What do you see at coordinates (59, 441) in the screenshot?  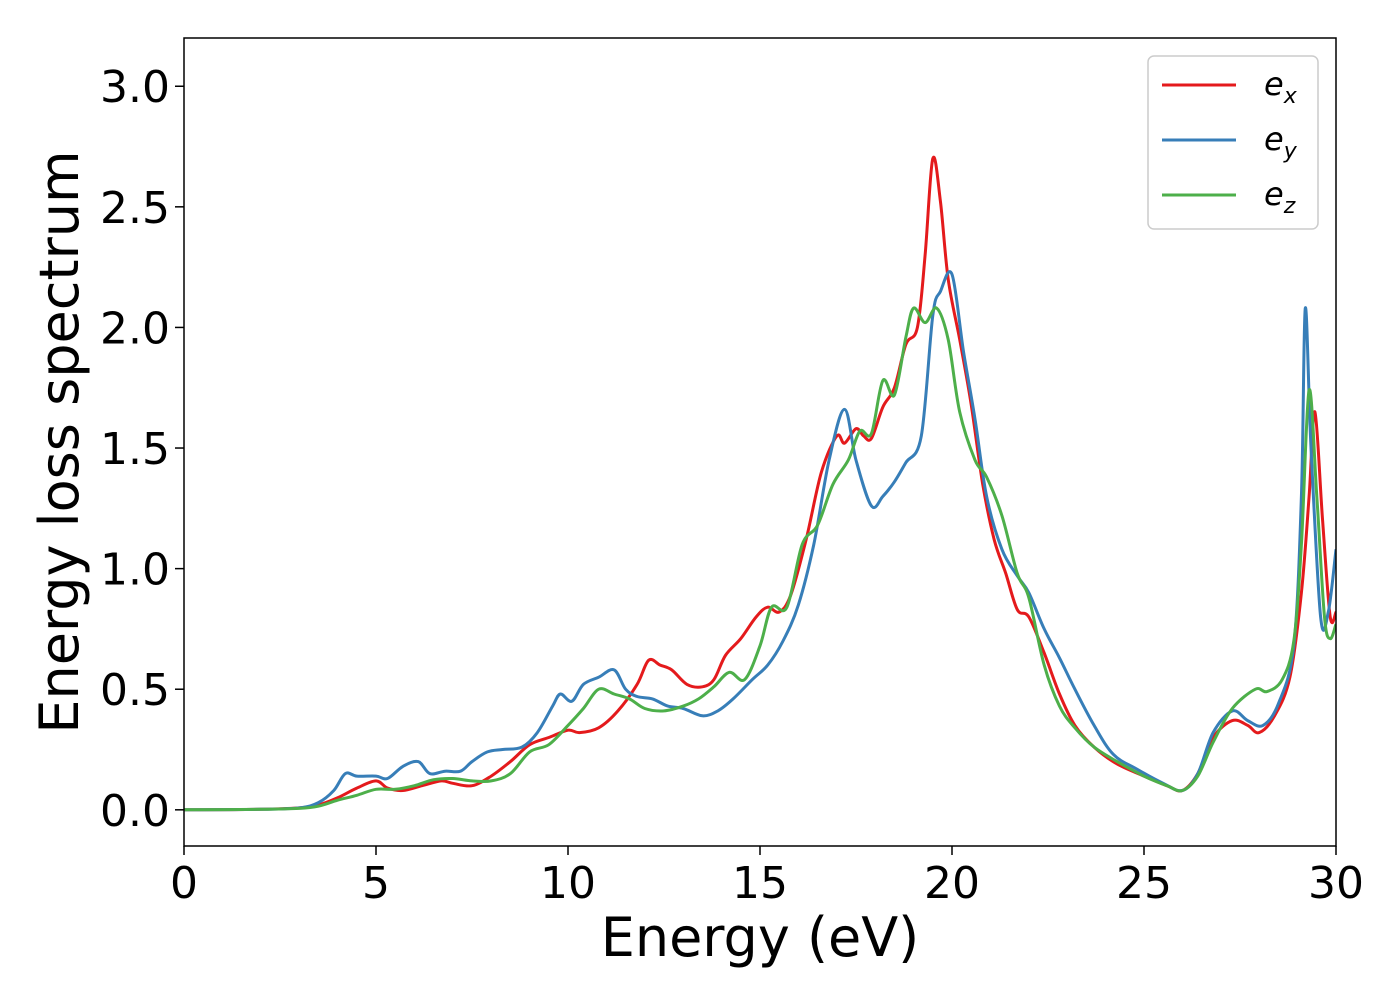 I see `y-axis-label: Energy loss spectrum` at bounding box center [59, 441].